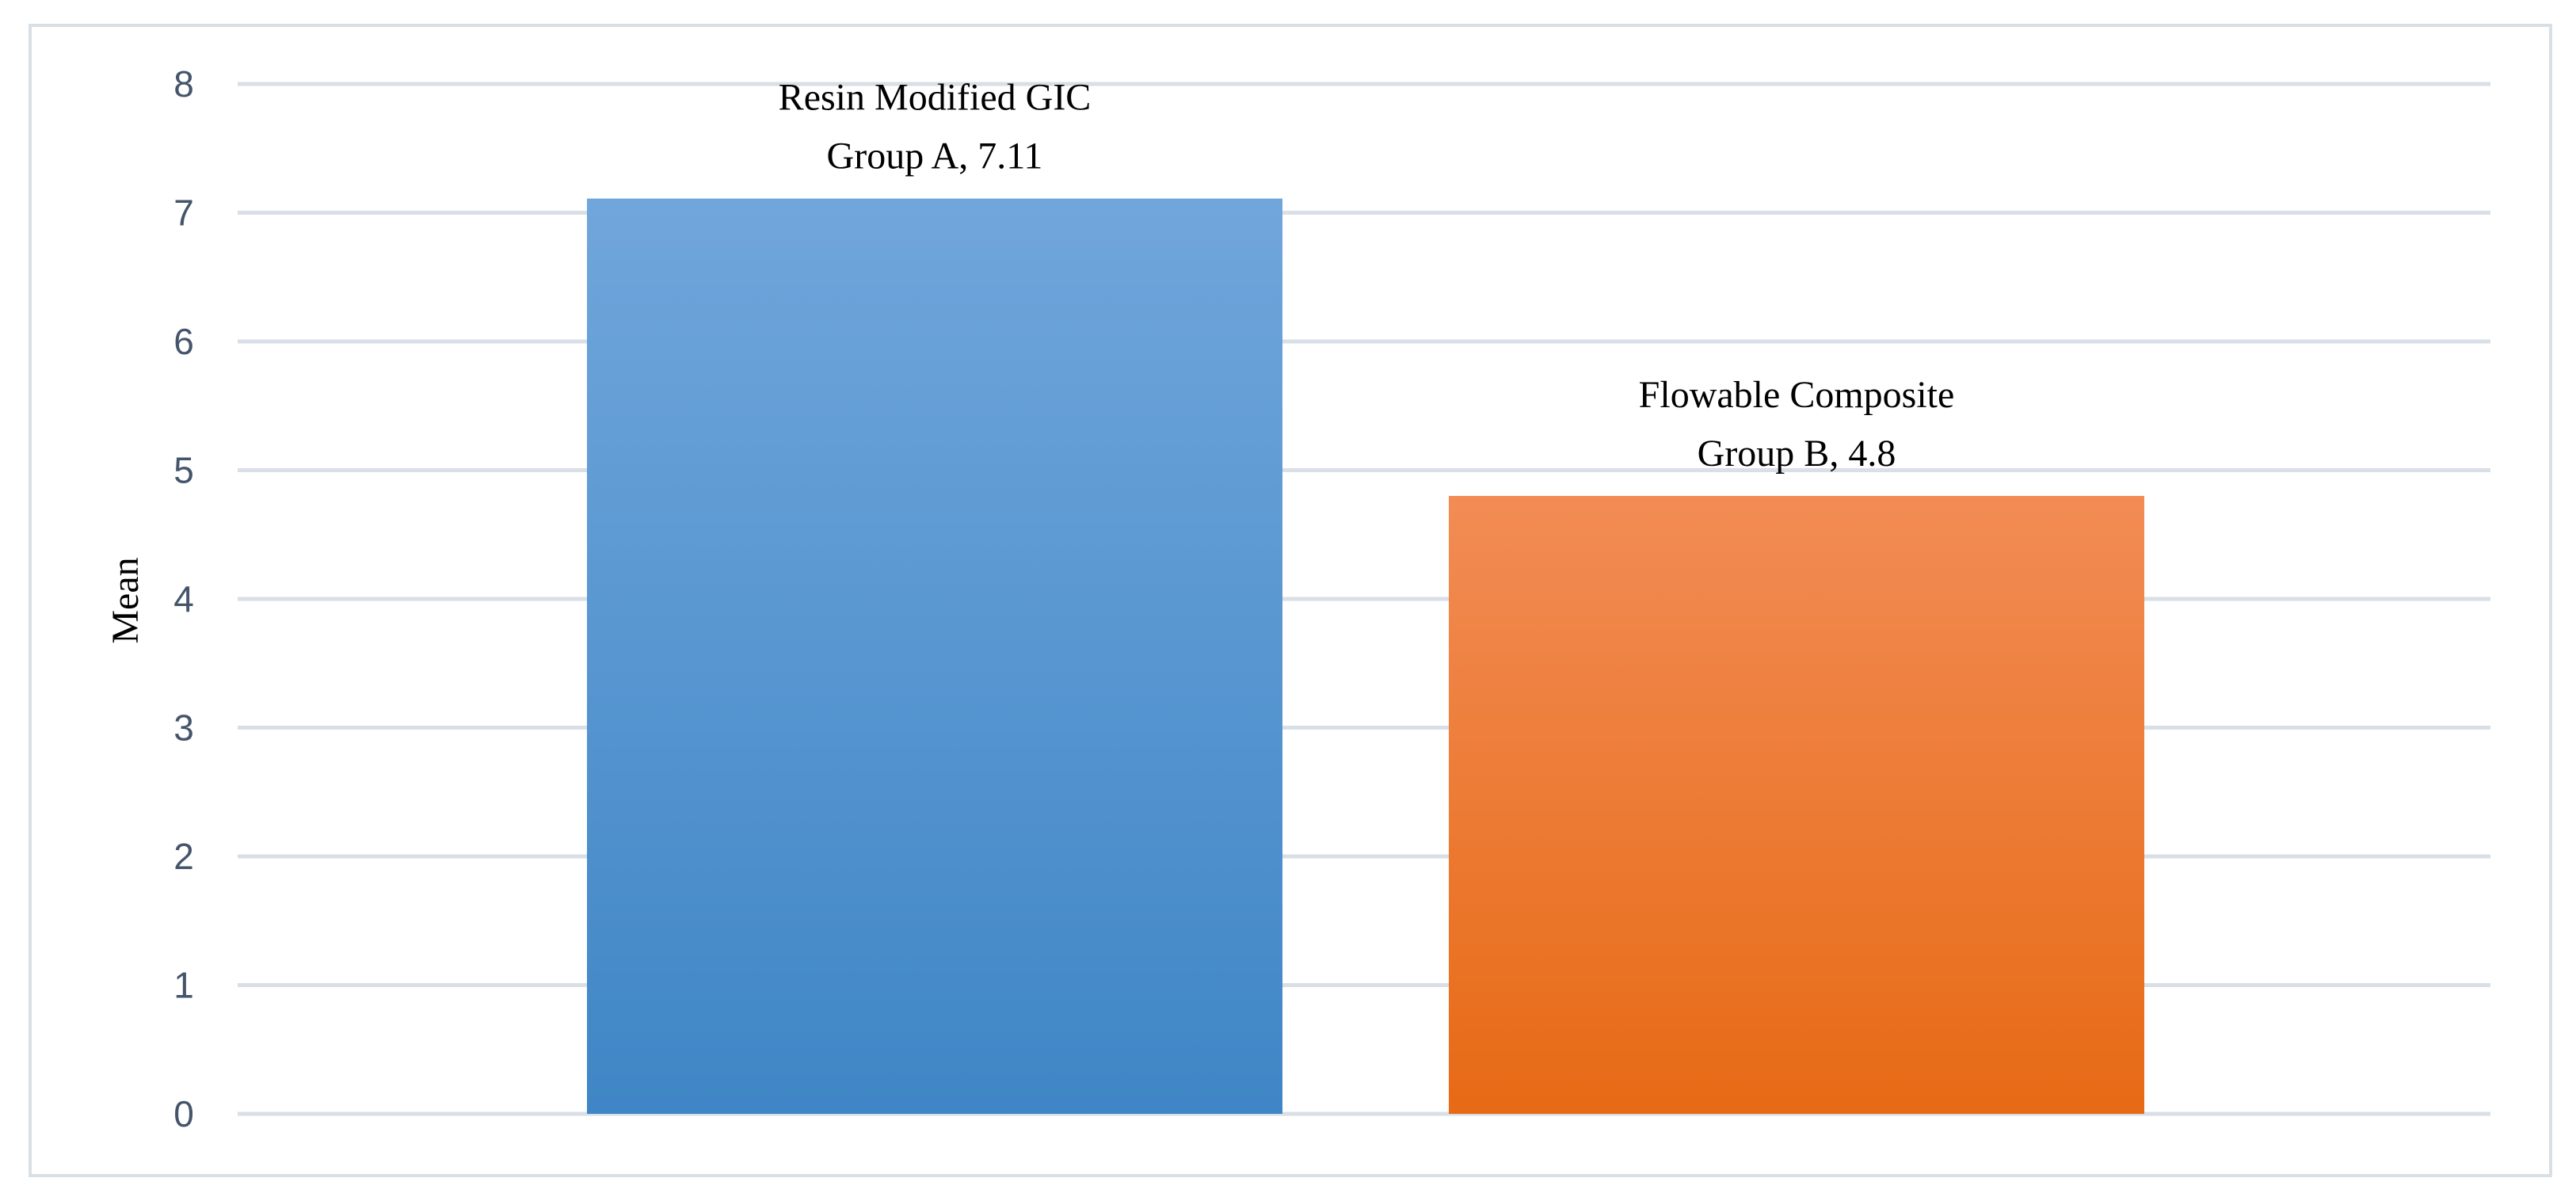 This screenshot has height=1201, width=2576. What do you see at coordinates (935, 156) in the screenshot?
I see `data-label-1-line-2: Group A, 7.11` at bounding box center [935, 156].